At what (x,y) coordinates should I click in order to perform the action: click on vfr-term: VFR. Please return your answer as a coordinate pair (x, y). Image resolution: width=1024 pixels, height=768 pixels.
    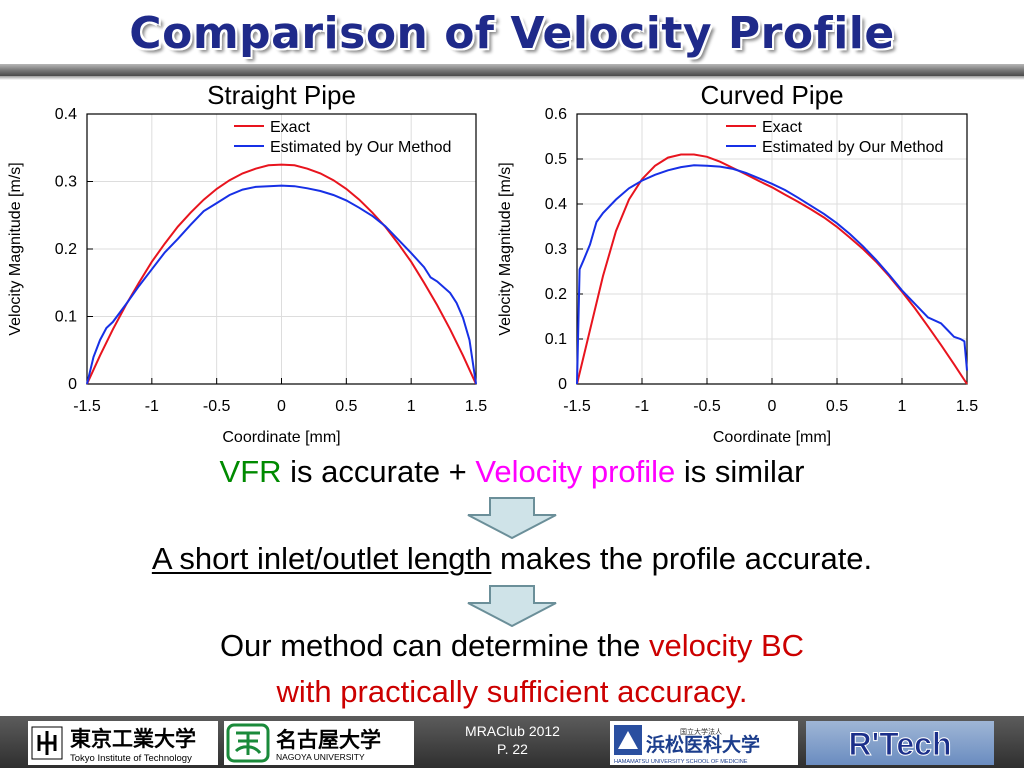
    Looking at the image, I should click on (250, 471).